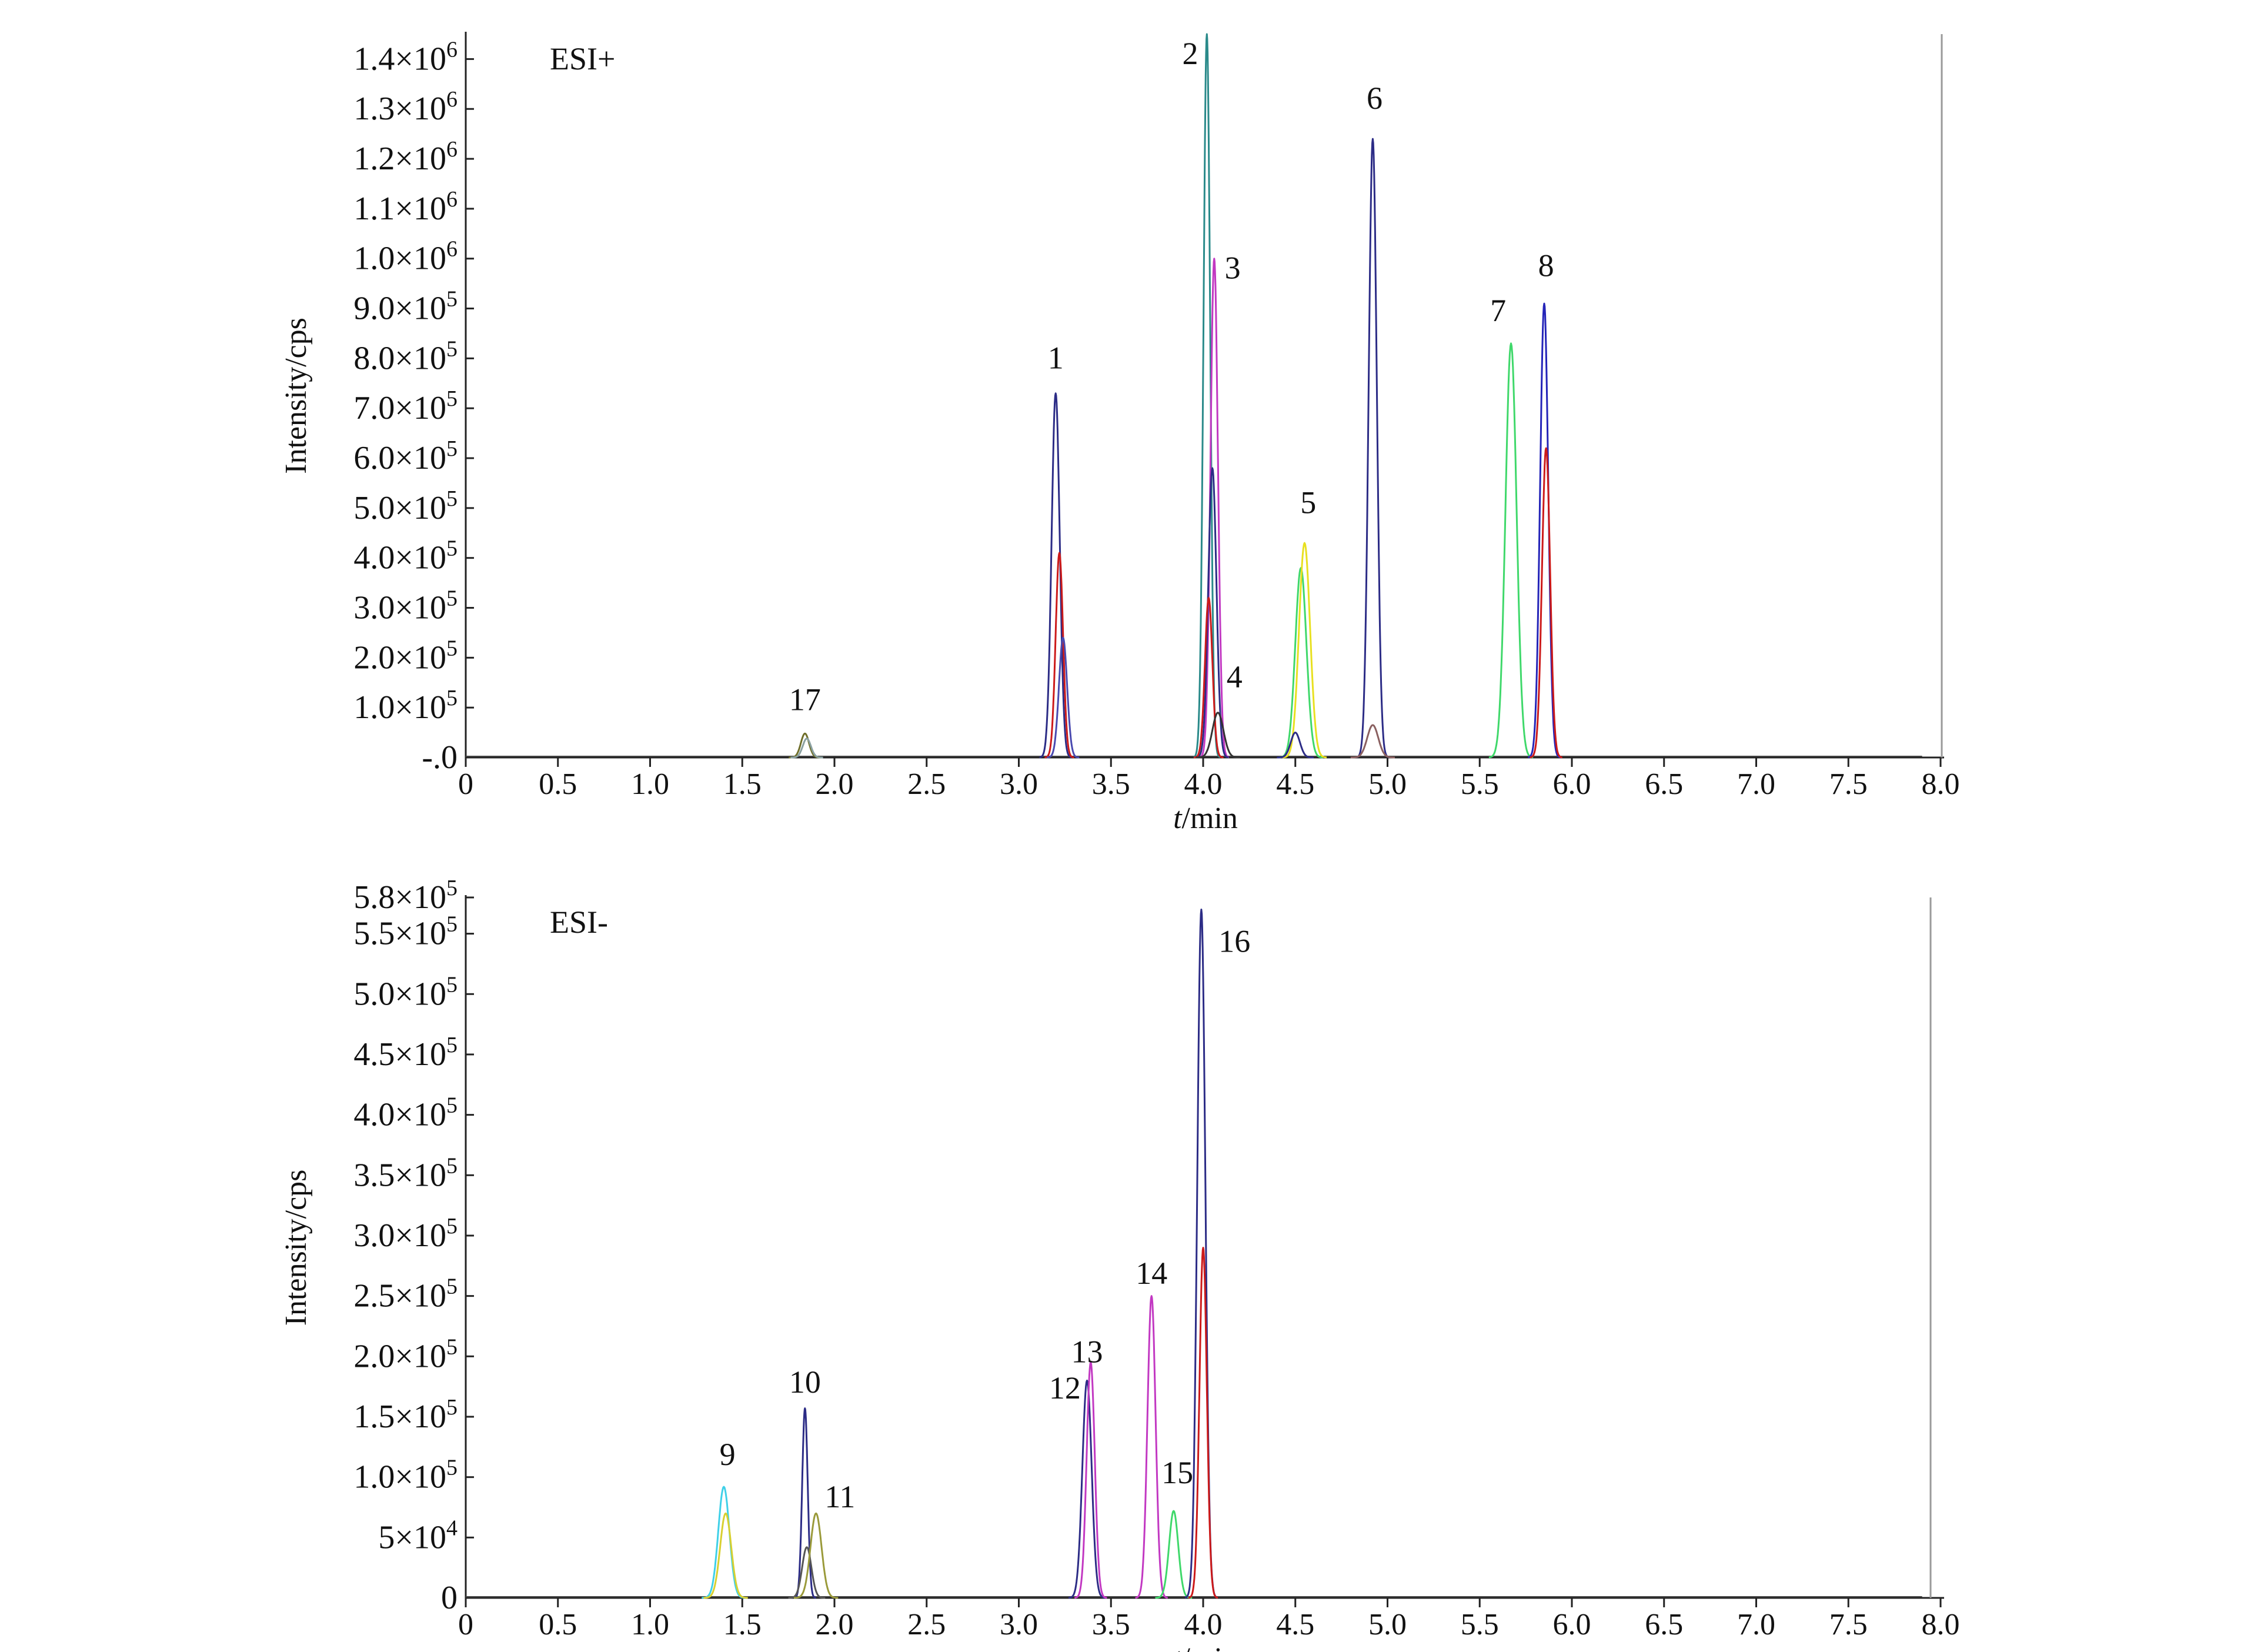 Image resolution: width=2264 pixels, height=1652 pixels. What do you see at coordinates (405, 1173) in the screenshot?
I see `y-tick-label: 3.5×10⁵` at bounding box center [405, 1173].